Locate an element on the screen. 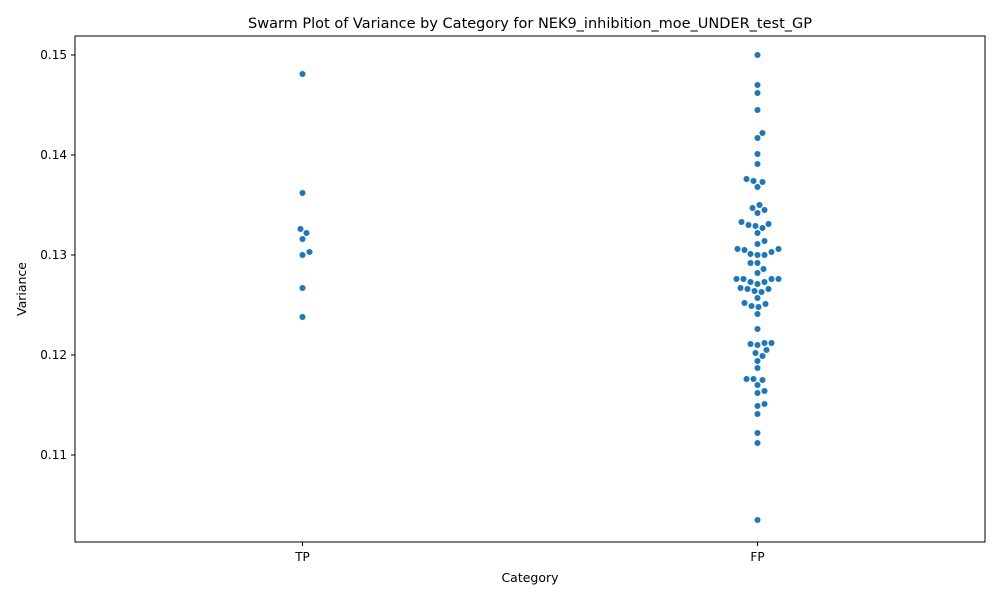  y-tick-label: 0.15 is located at coordinates (53, 55).